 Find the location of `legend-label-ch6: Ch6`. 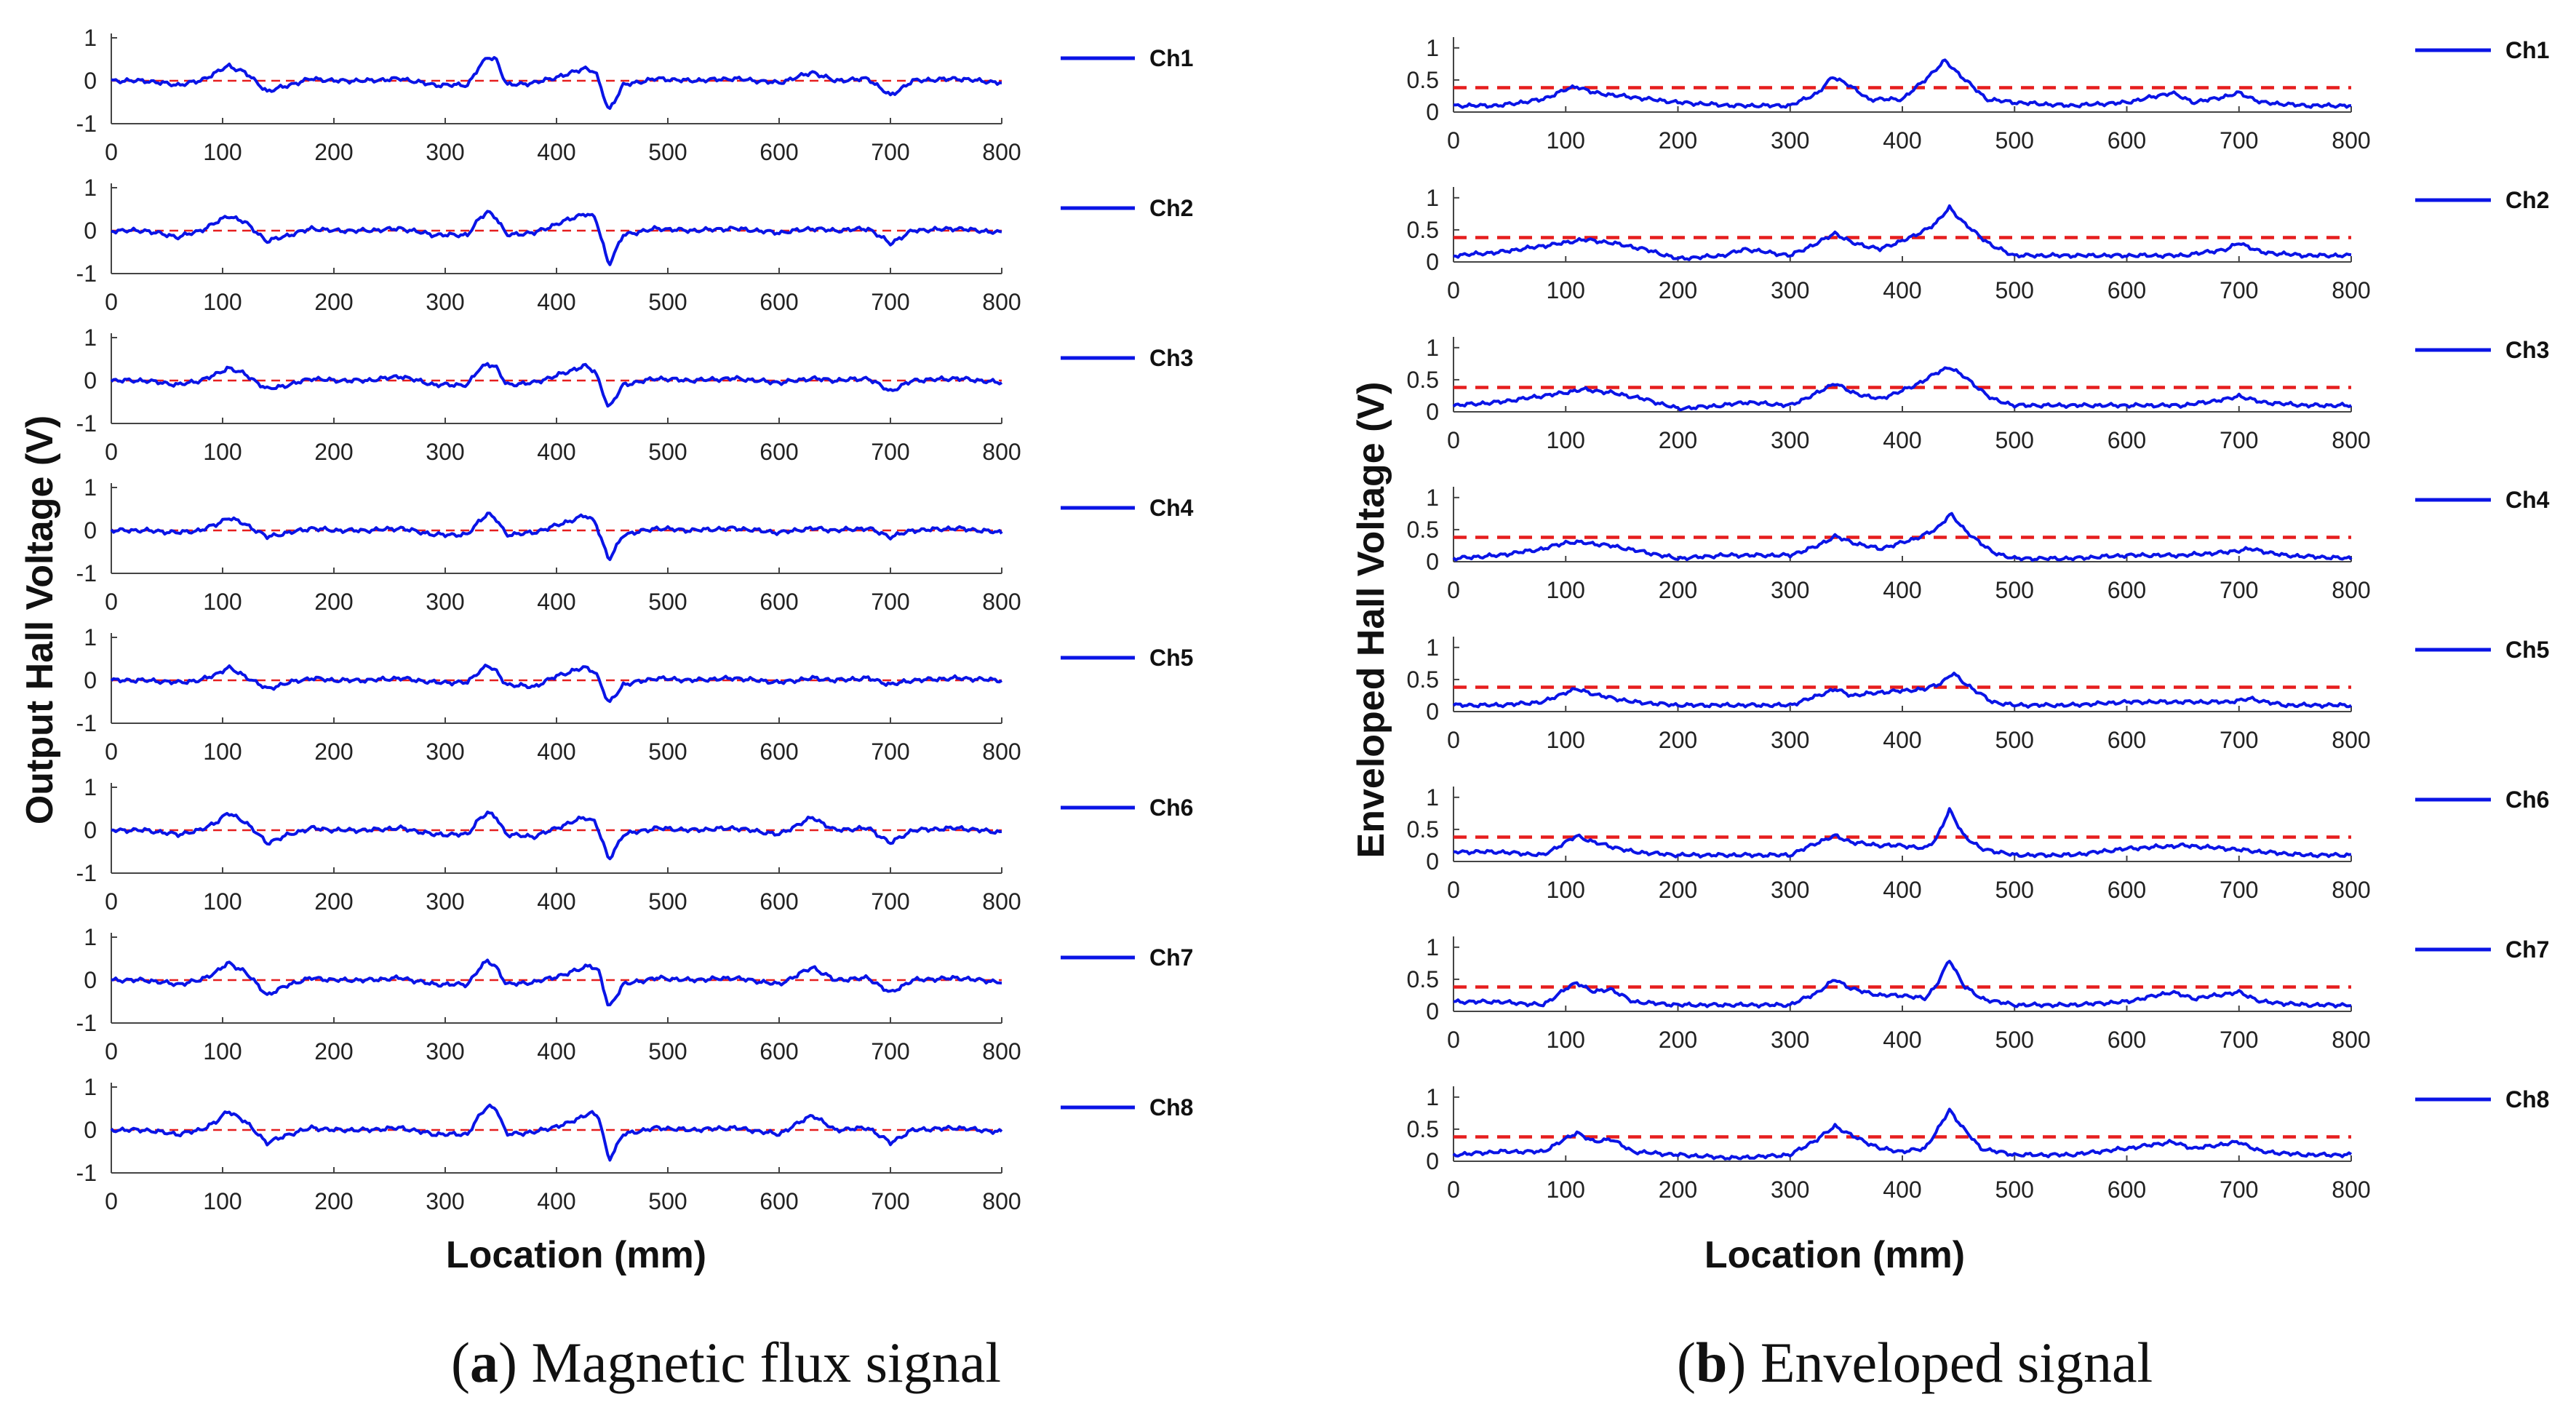

legend-label-ch6: Ch6 is located at coordinates (2527, 800).